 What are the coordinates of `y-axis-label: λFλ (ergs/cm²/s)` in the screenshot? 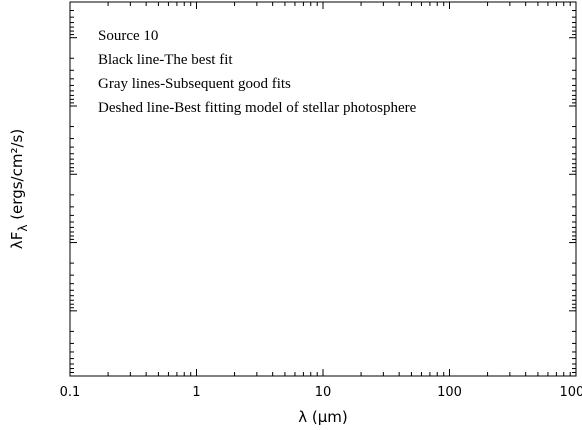 It's located at (19, 189).